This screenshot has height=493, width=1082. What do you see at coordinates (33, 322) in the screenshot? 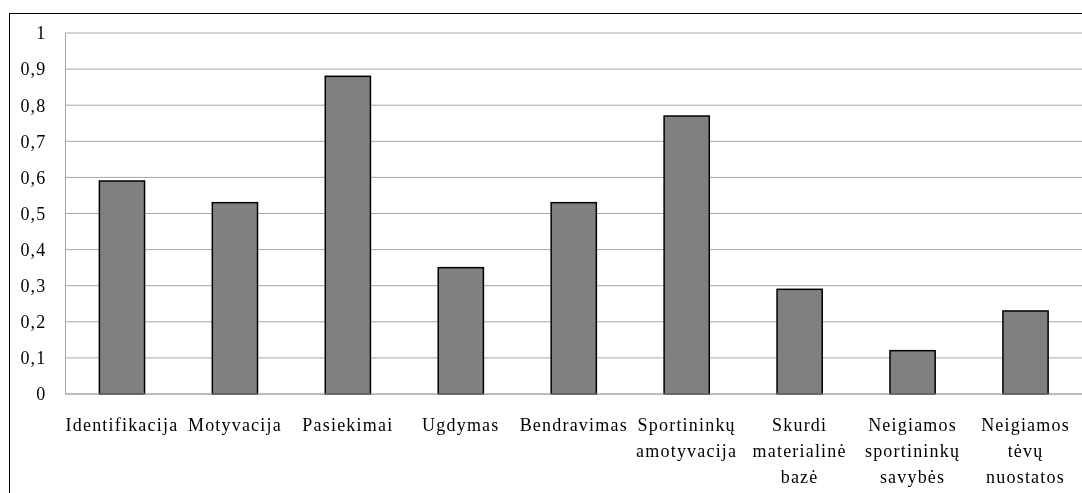
I see `y-tick-label: 0,2` at bounding box center [33, 322].